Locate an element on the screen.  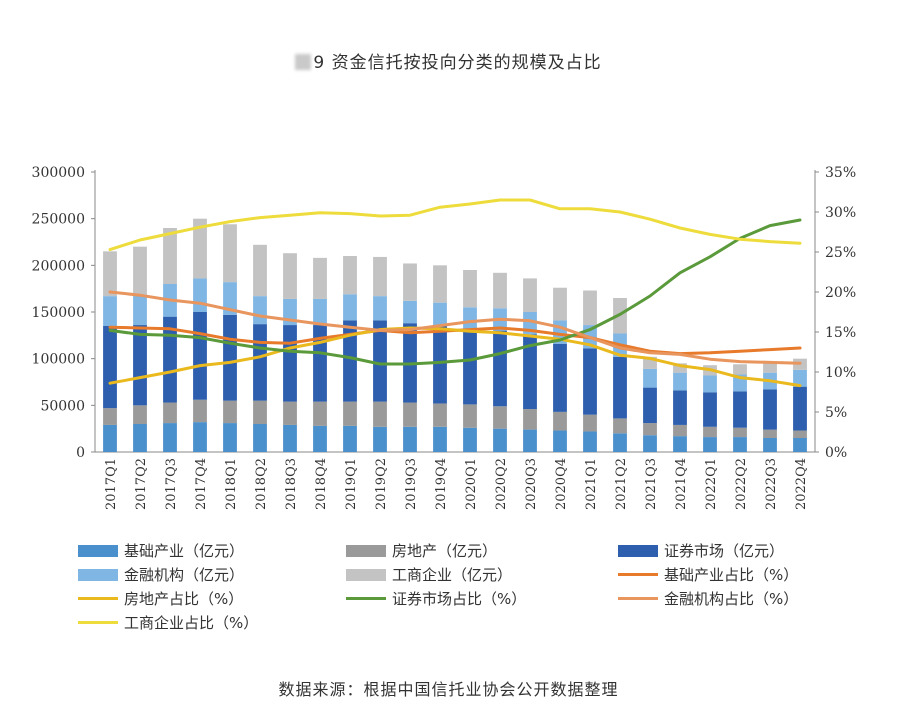
legend-item: 基础产业（亿元） is located at coordinates (161, 551).